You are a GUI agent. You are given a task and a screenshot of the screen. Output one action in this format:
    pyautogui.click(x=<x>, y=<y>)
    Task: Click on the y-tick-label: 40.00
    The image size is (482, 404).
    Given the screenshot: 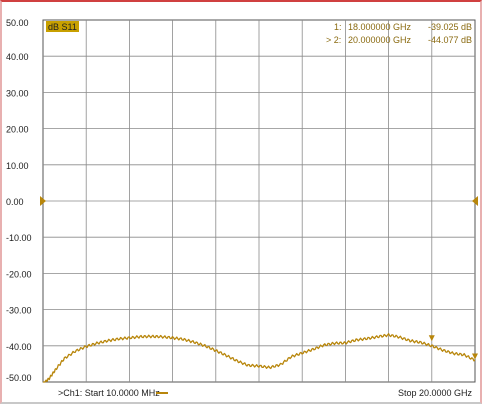 What is the action you would take?
    pyautogui.click(x=17, y=57)
    